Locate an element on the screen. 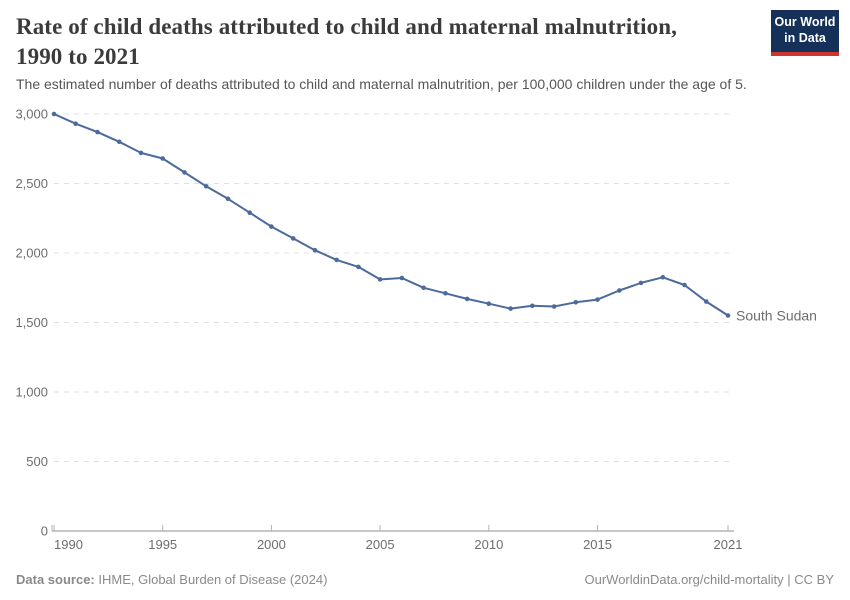 The width and height of the screenshot is (850, 600). owid-logo-line1: Our World is located at coordinates (805, 22).